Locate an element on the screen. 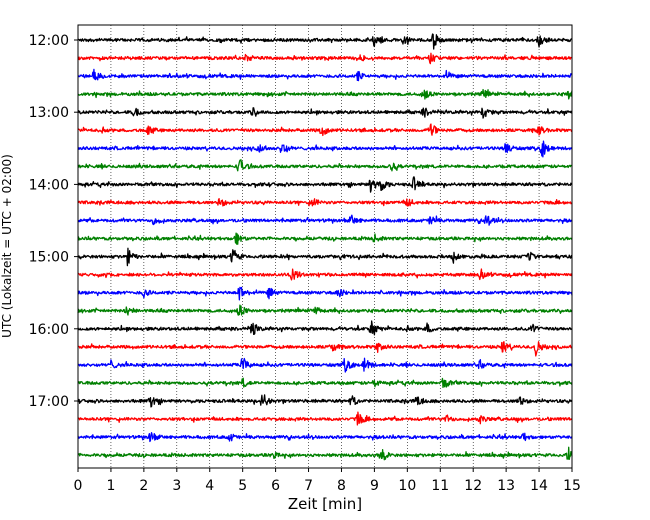 This screenshot has height=520, width=650. x-tick-label: 8 is located at coordinates (341, 486).